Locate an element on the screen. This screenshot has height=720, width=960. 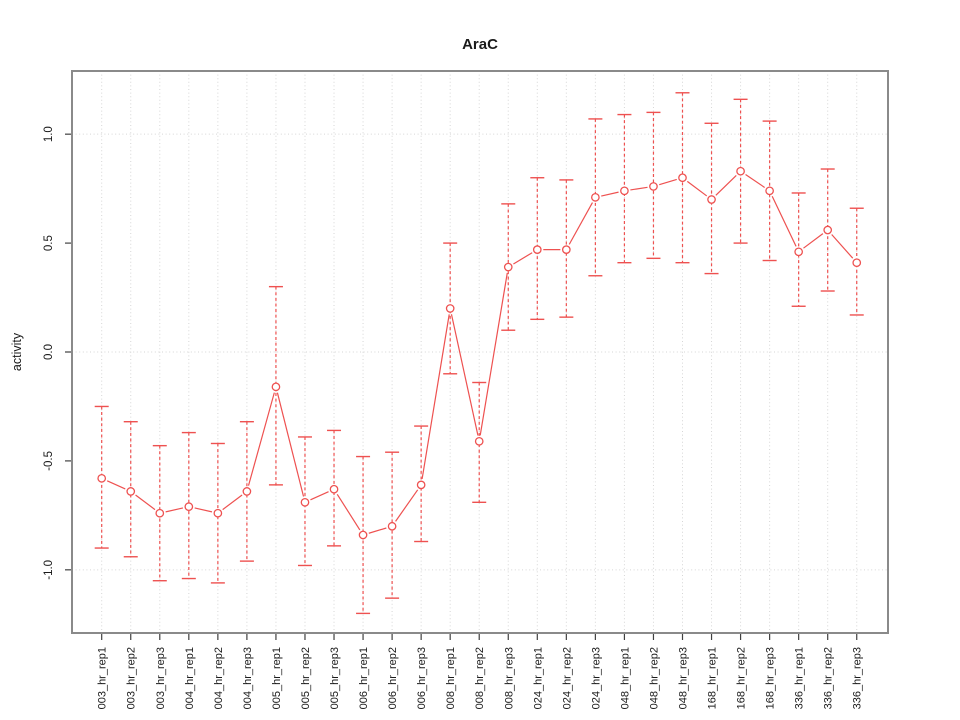
x-tick-label: 005_hr_rep1 is located at coordinates (277, 678).